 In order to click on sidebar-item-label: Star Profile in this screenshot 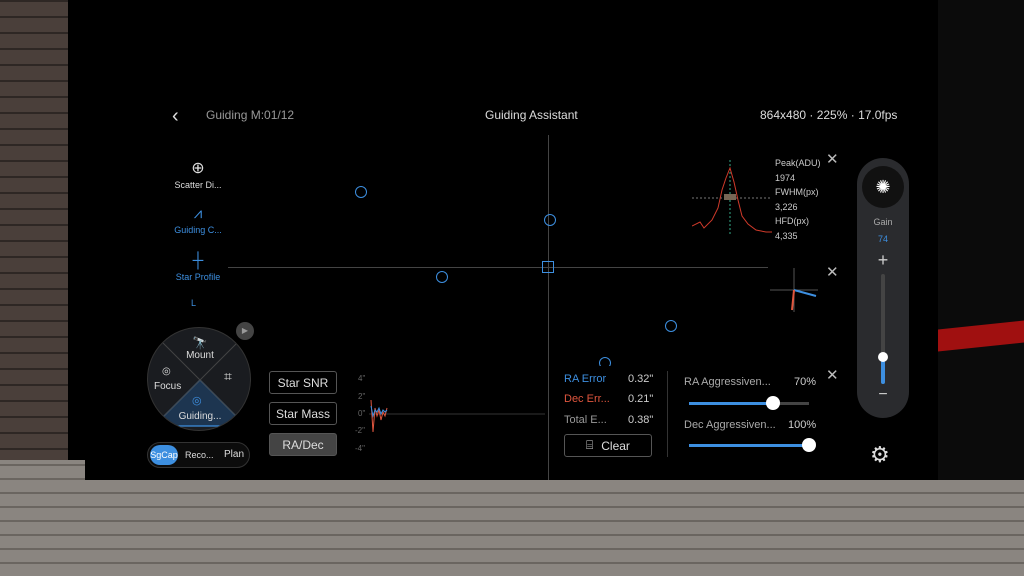, I will do `click(198, 277)`.